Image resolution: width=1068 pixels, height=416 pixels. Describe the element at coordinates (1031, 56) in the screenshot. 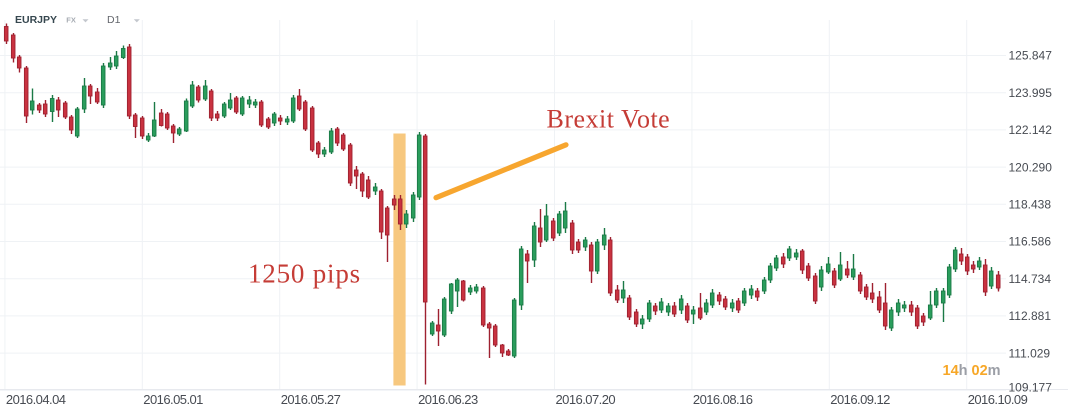

I see `svg-text: 125.847` at that location.